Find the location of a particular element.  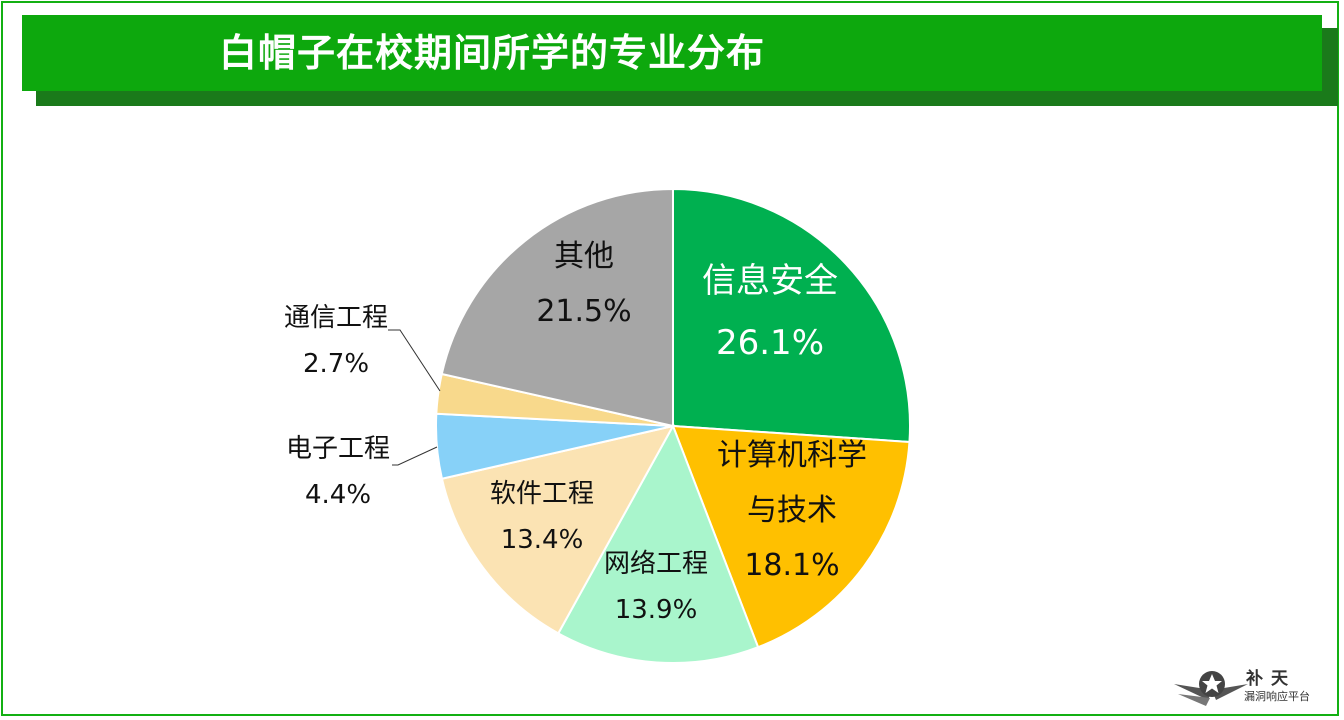

title-banner is located at coordinates (672, 53).